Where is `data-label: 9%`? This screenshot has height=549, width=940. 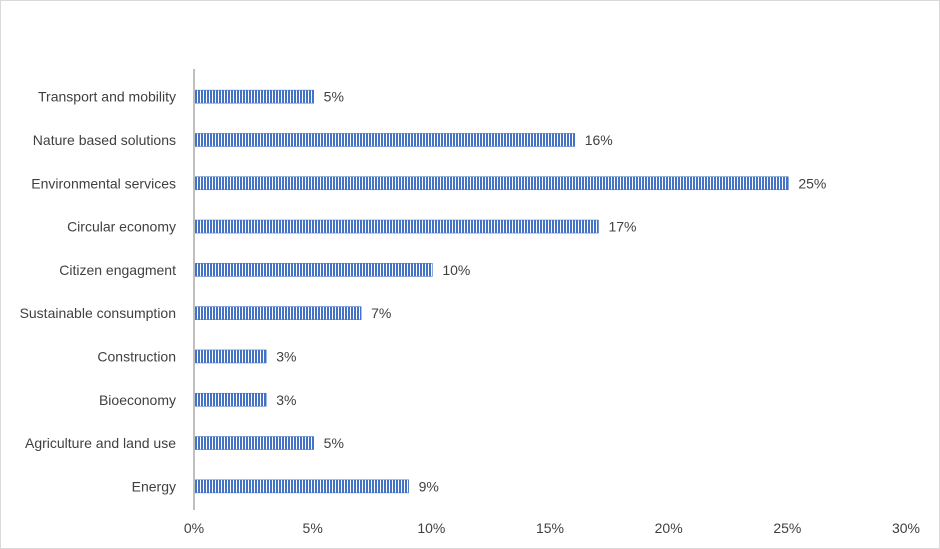 data-label: 9% is located at coordinates (429, 486).